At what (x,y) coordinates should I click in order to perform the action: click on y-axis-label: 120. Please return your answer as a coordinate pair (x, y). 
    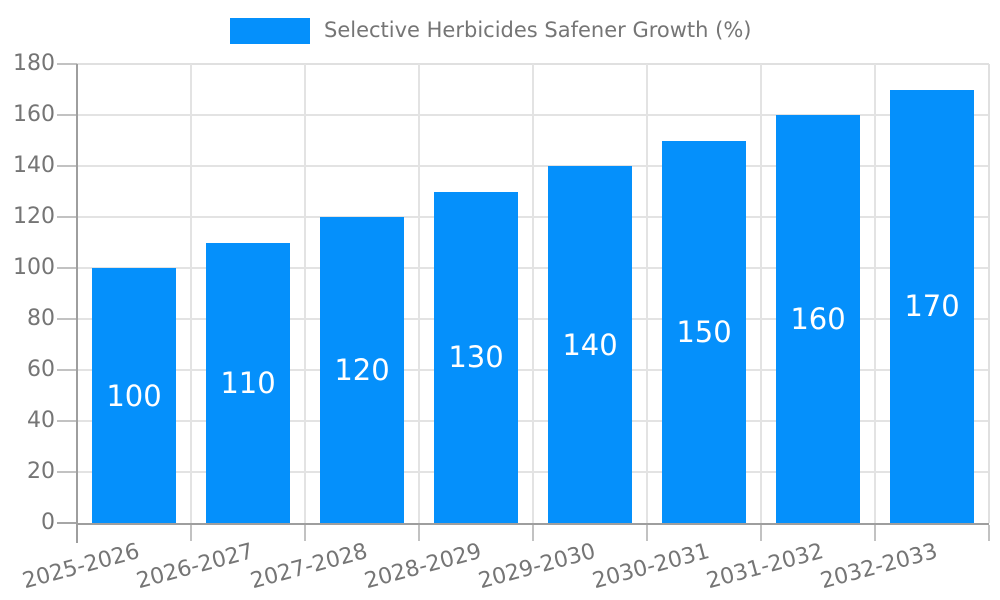
    Looking at the image, I should click on (34, 216).